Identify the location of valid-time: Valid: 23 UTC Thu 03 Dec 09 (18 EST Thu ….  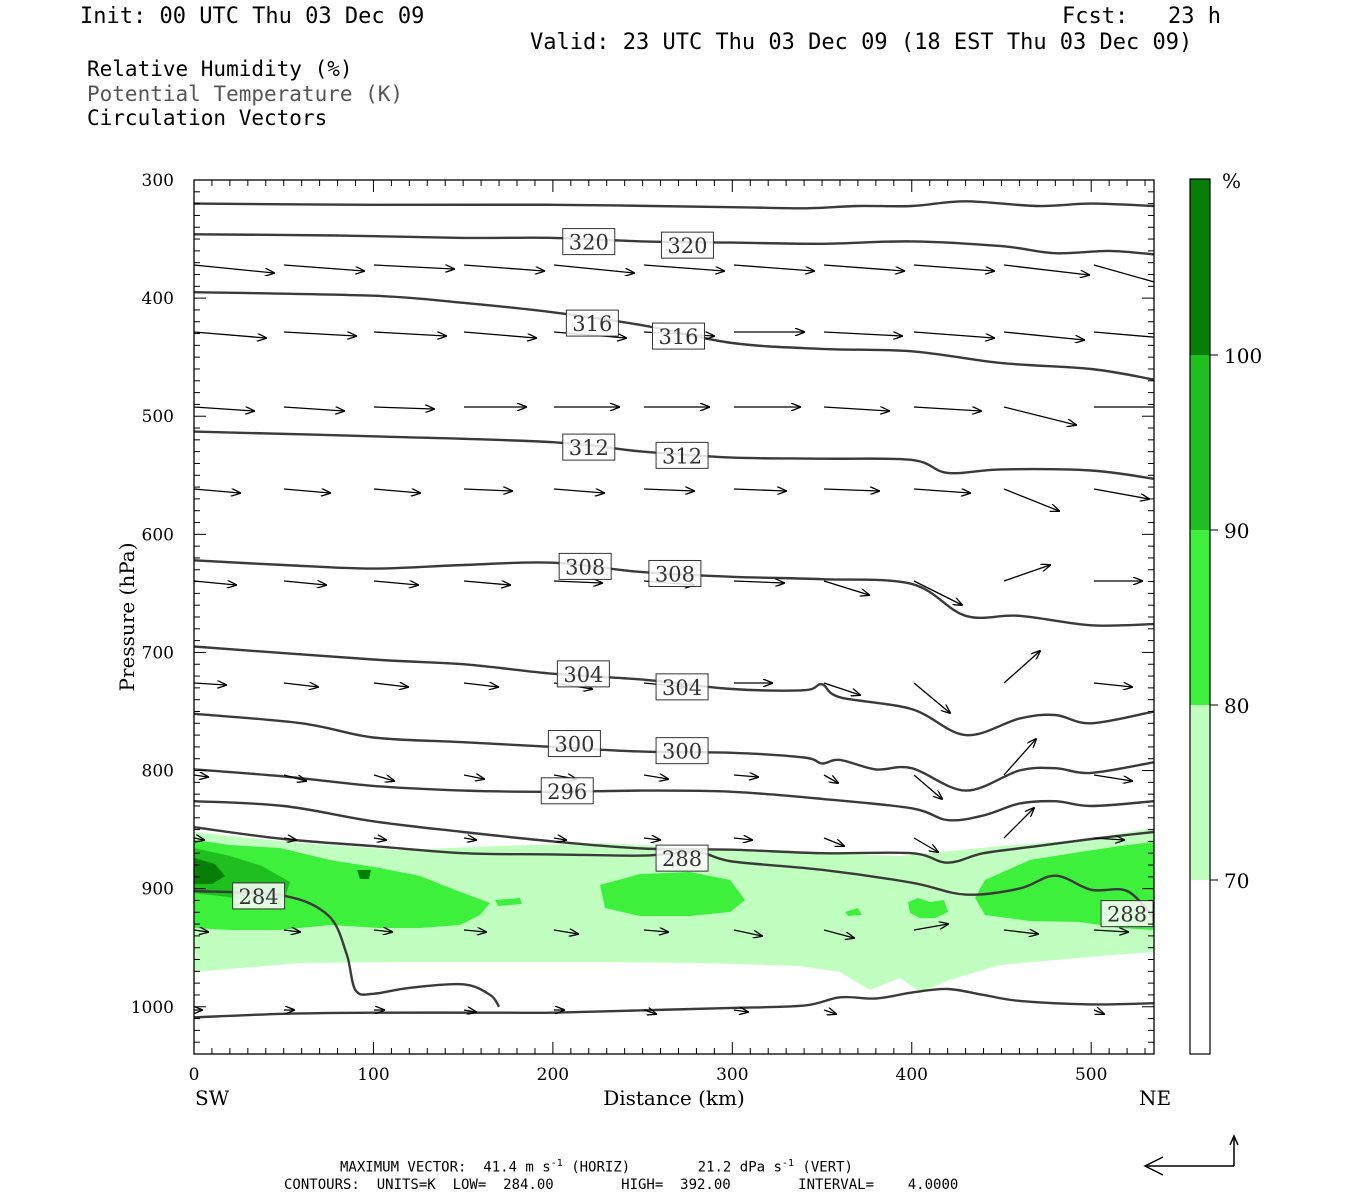
(861, 42).